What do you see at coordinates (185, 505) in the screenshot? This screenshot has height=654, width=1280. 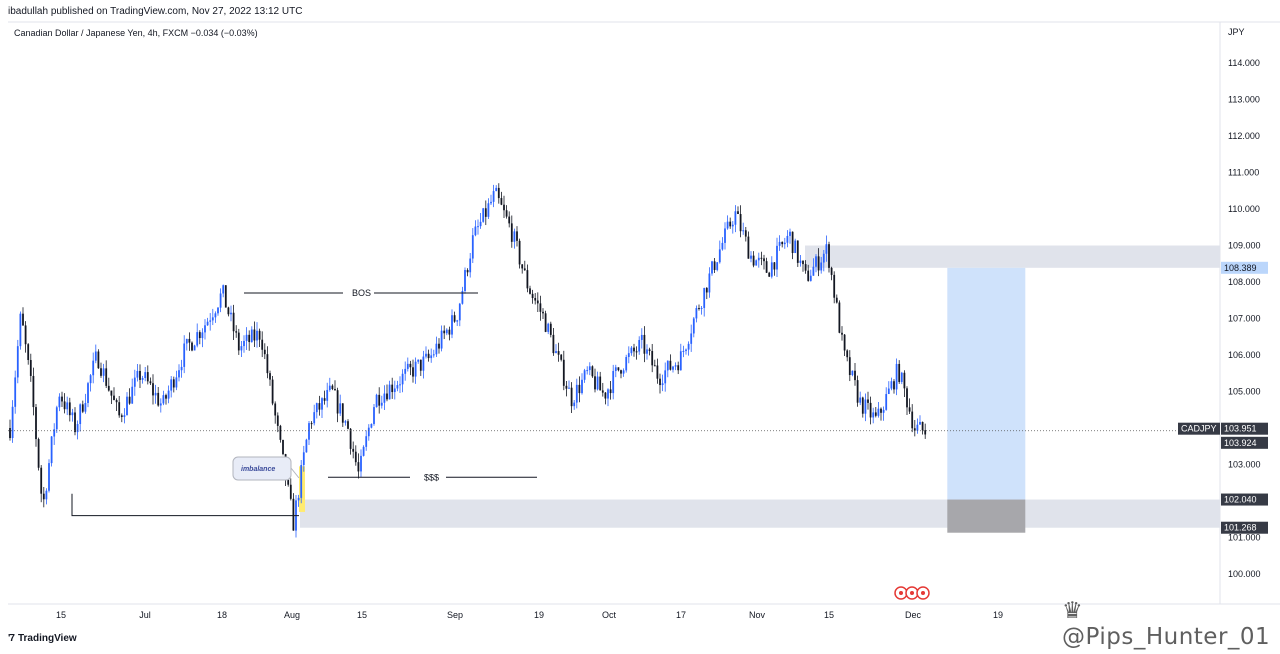 I see `swing-low-line` at bounding box center [185, 505].